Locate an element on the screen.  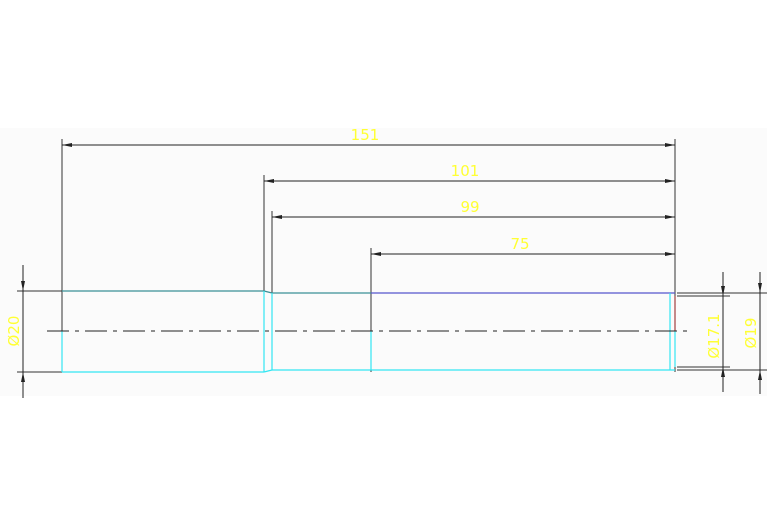
shaft-outline is located at coordinates (368, 331).